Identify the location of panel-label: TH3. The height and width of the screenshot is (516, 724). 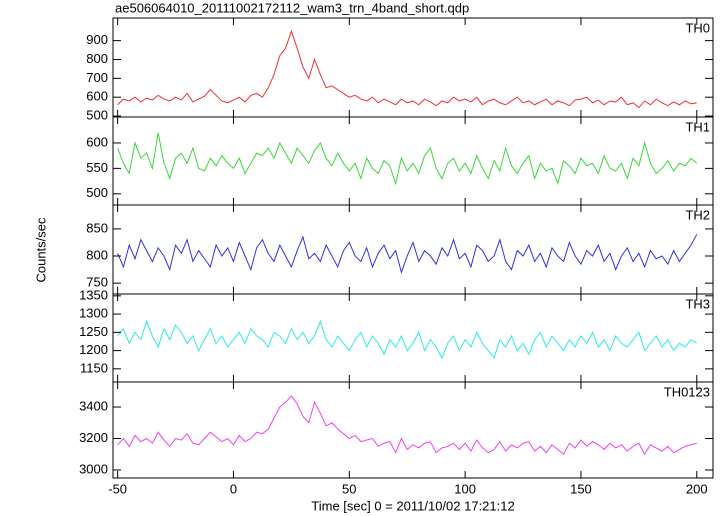
(697, 303).